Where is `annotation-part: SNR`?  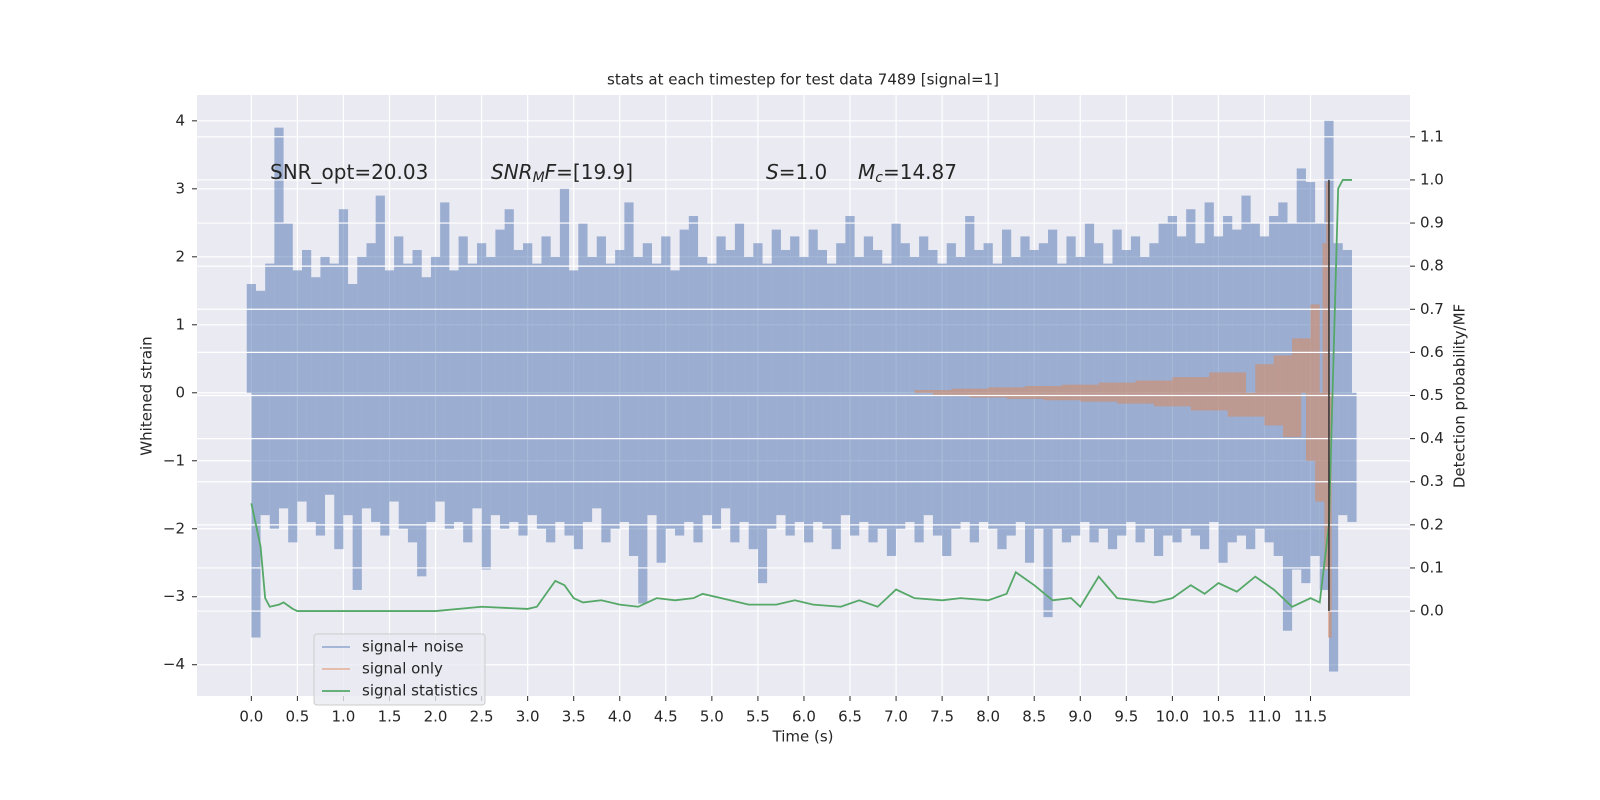
annotation-part: SNR is located at coordinates (512, 172).